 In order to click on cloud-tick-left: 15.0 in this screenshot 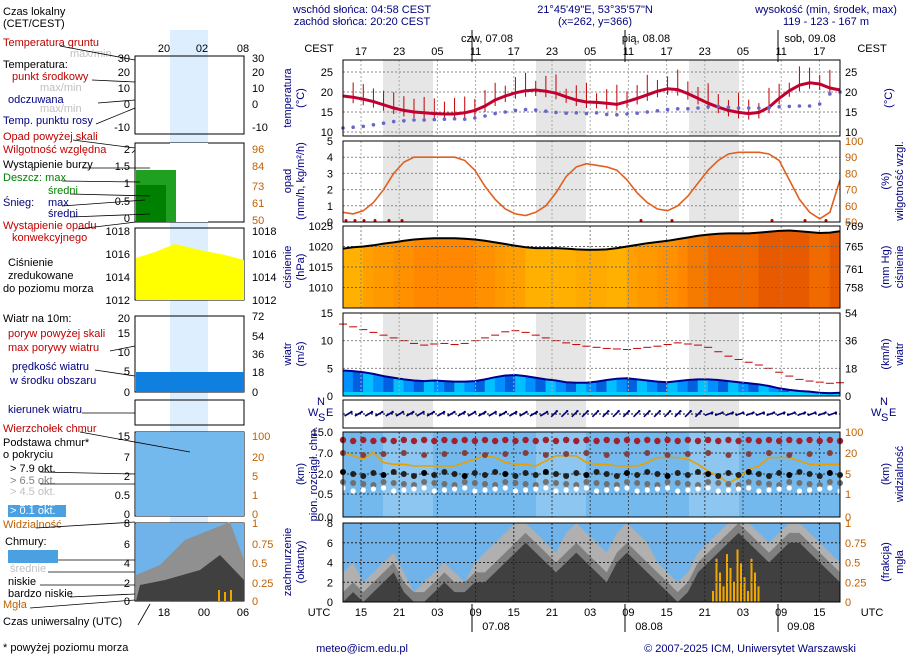, I will do `click(322, 433)`.